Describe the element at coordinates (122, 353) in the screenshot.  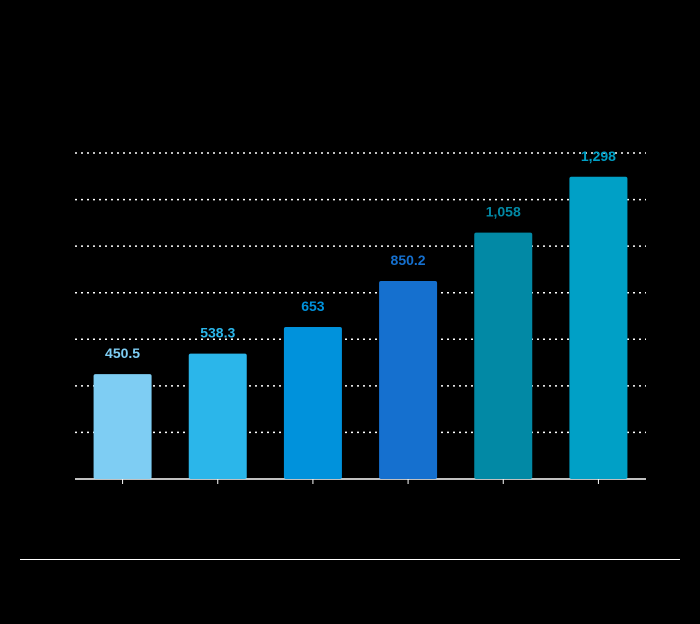
I see `data-label: 450.5` at that location.